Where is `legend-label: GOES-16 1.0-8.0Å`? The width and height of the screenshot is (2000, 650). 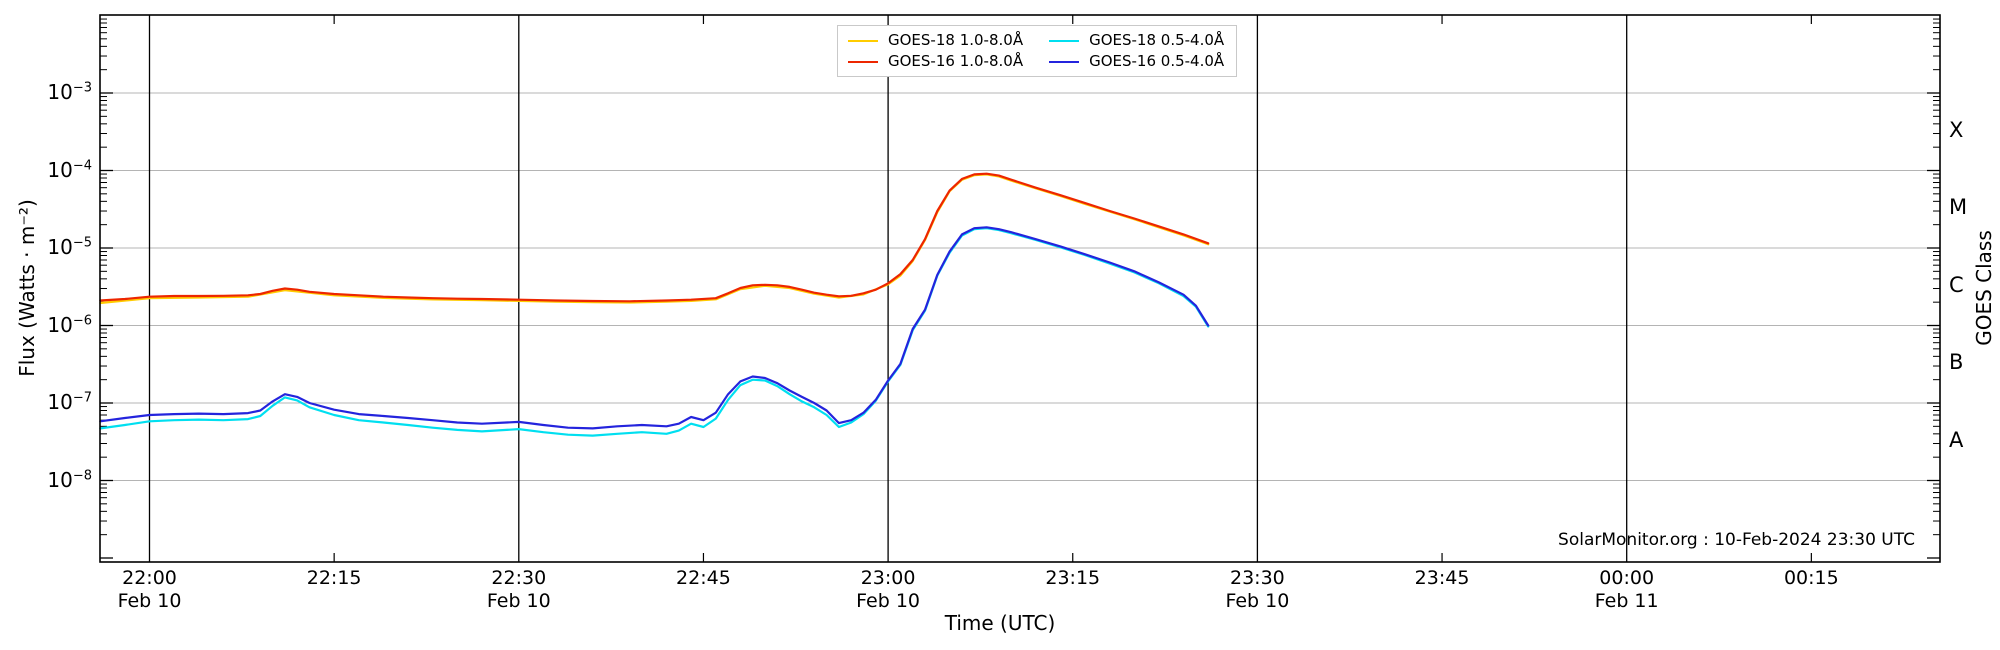 legend-label: GOES-16 1.0-8.0Å is located at coordinates (956, 61).